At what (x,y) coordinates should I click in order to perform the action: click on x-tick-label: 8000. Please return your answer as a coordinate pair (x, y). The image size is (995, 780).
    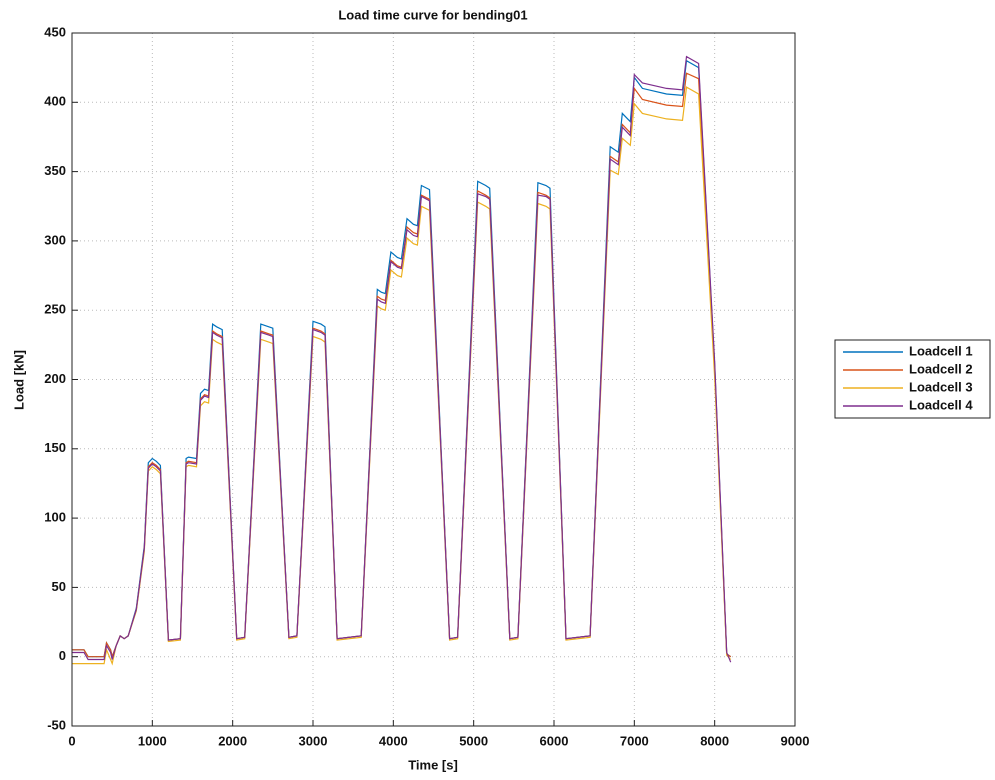
    Looking at the image, I should click on (714, 740).